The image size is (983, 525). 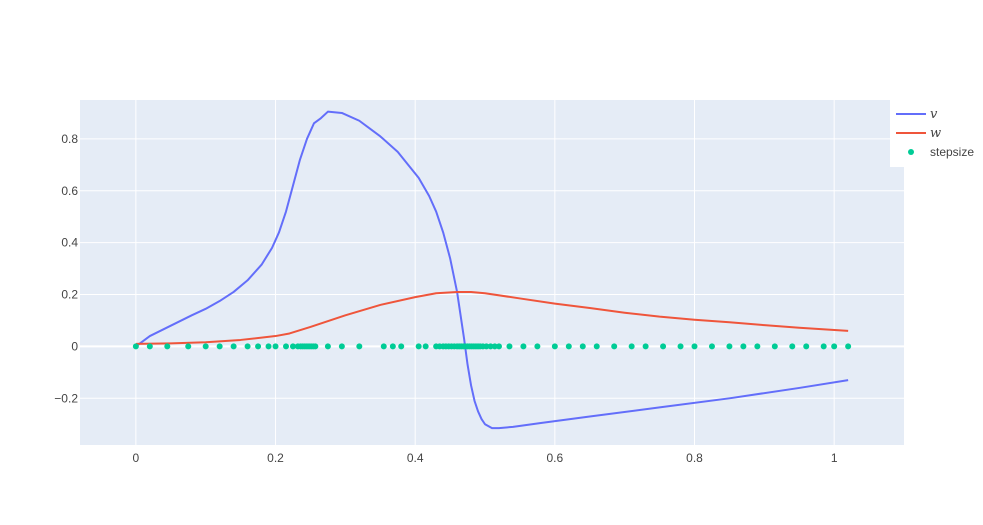 I want to click on y-tick-label: 0, so click(x=74, y=346).